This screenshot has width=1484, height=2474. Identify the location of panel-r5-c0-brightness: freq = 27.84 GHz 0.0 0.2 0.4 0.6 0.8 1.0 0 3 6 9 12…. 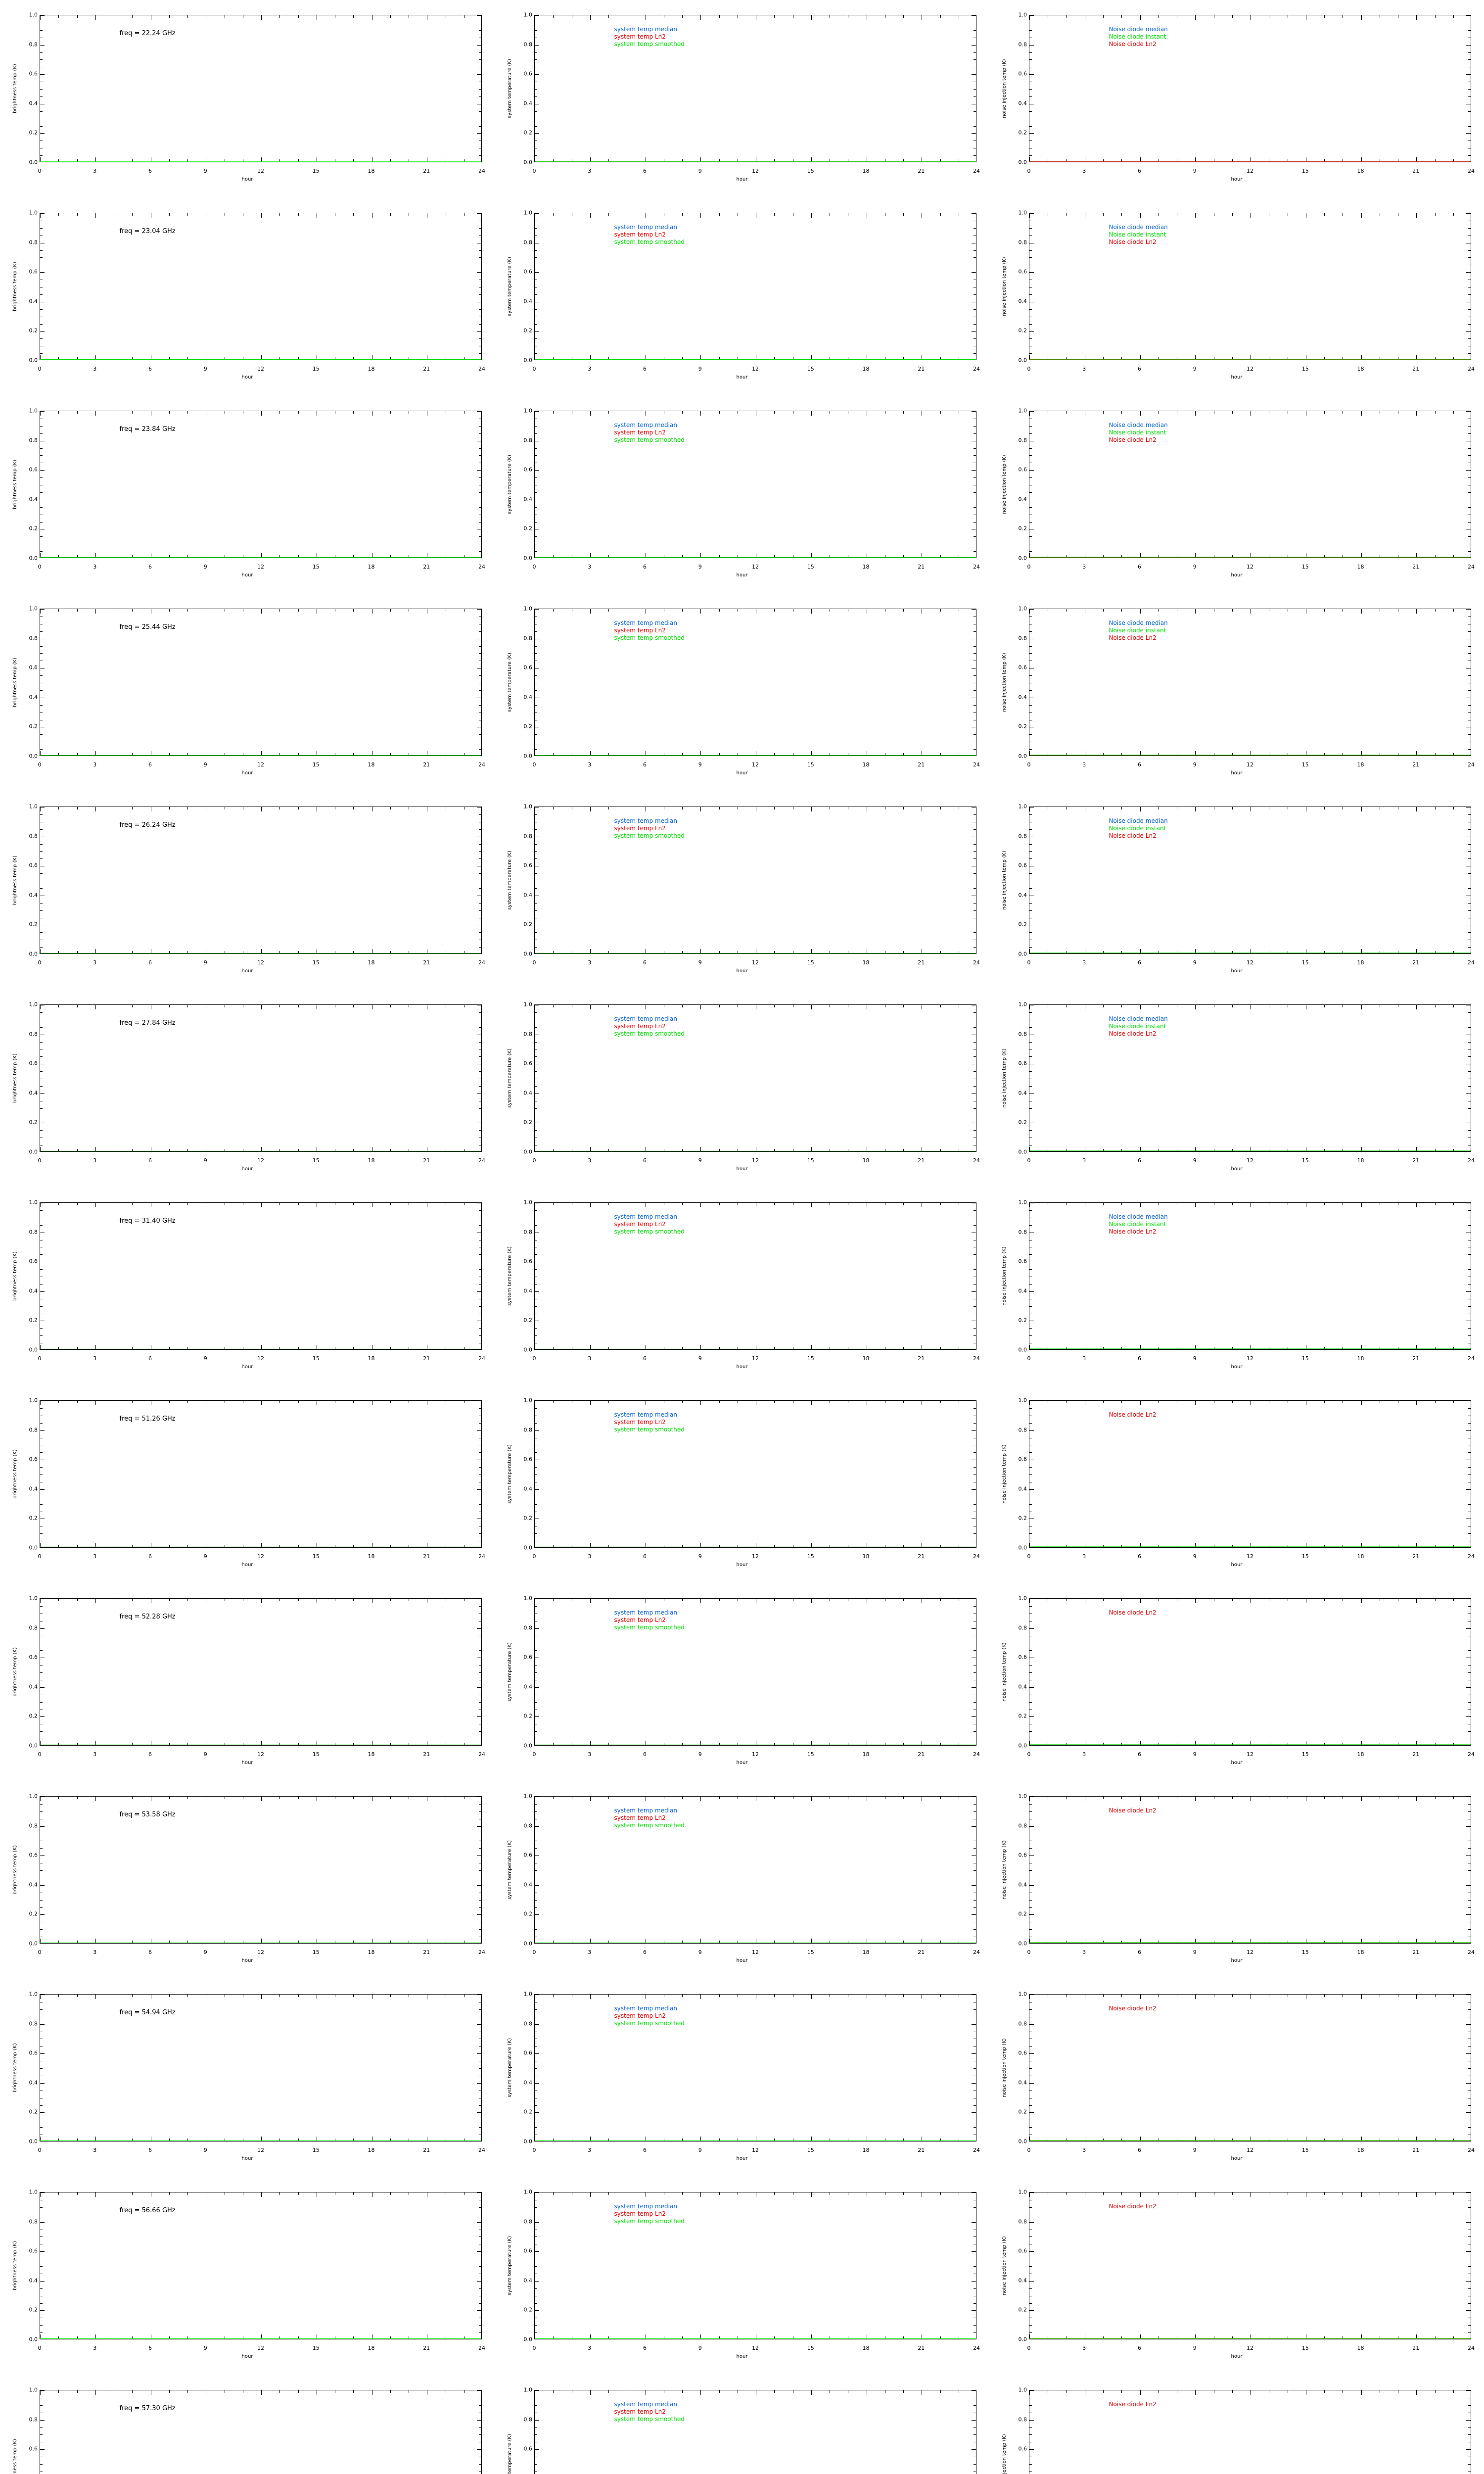
(247, 1089).